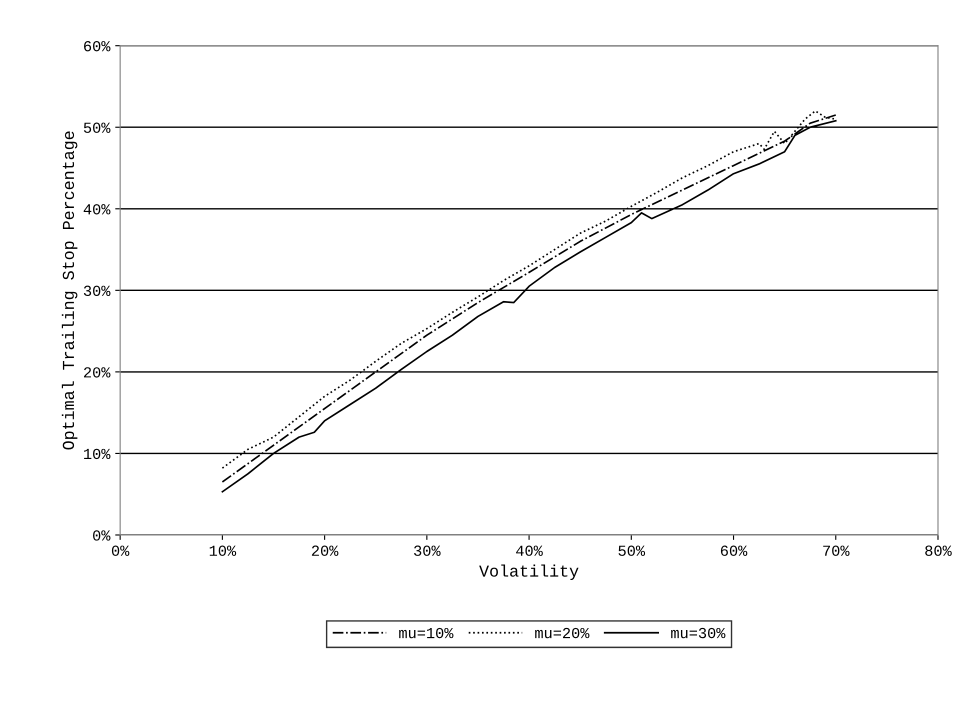 The image size is (969, 703). Describe the element at coordinates (97, 127) in the screenshot. I see `y-tick-label: 50%` at that location.